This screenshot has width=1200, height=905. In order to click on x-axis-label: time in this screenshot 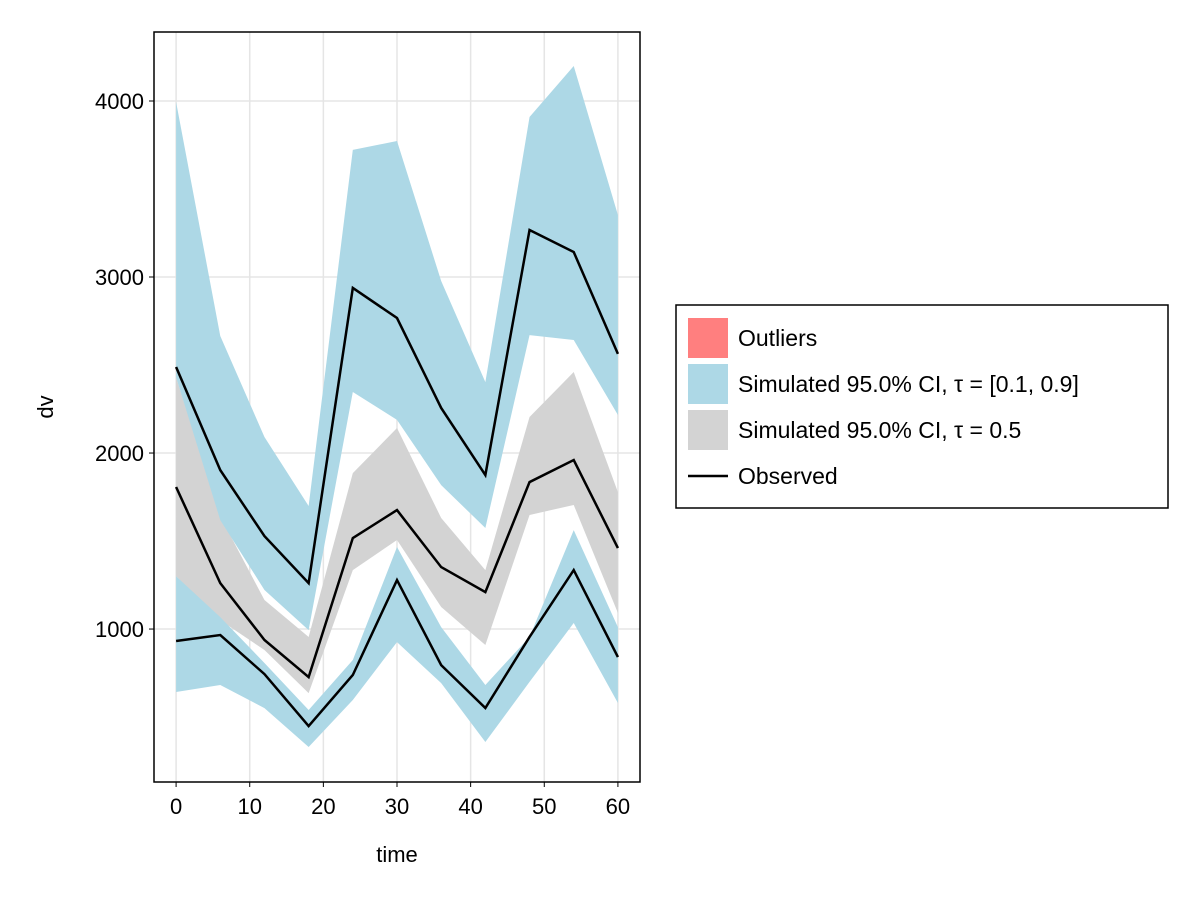, I will do `click(397, 854)`.